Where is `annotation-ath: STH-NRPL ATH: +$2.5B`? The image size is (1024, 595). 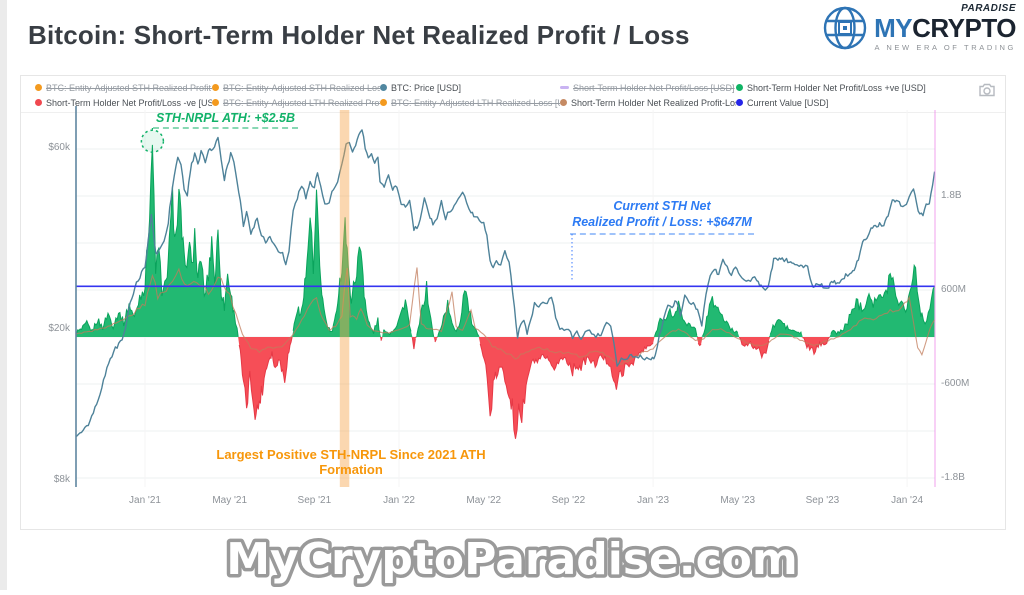 annotation-ath: STH-NRPL ATH: +$2.5B is located at coordinates (226, 120).